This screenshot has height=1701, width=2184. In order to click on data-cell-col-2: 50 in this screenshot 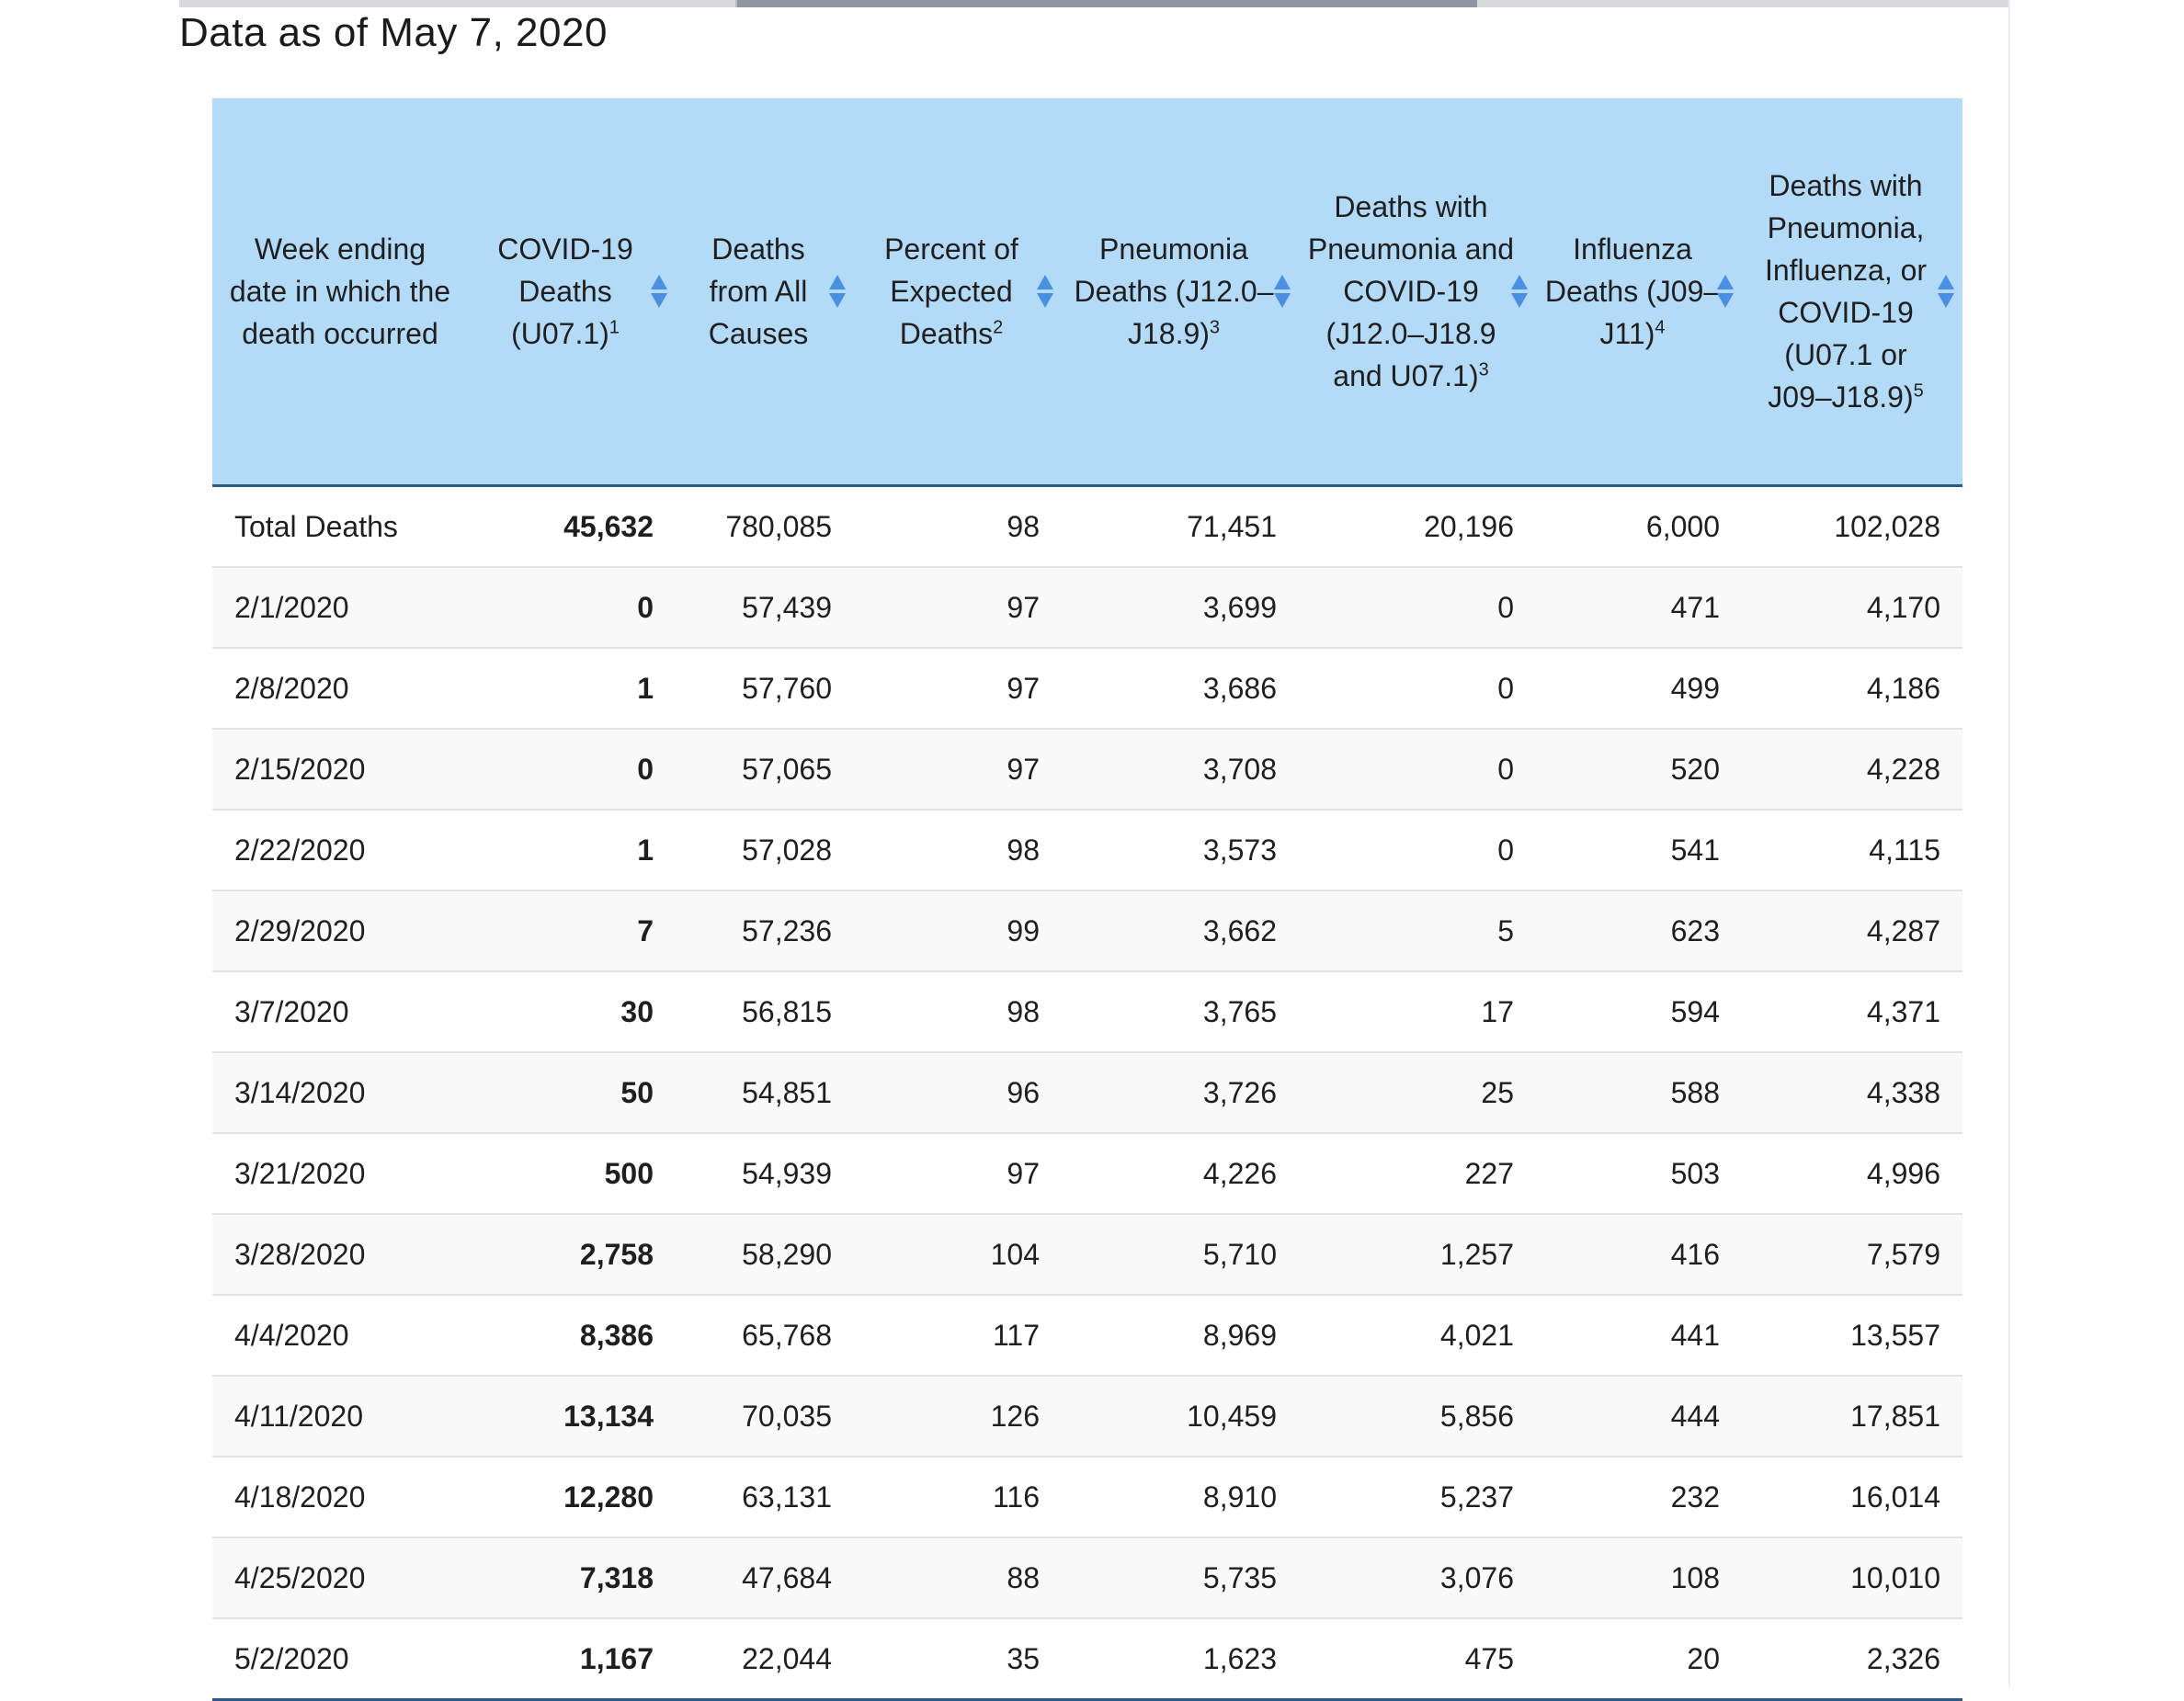, I will do `click(572, 1093)`.